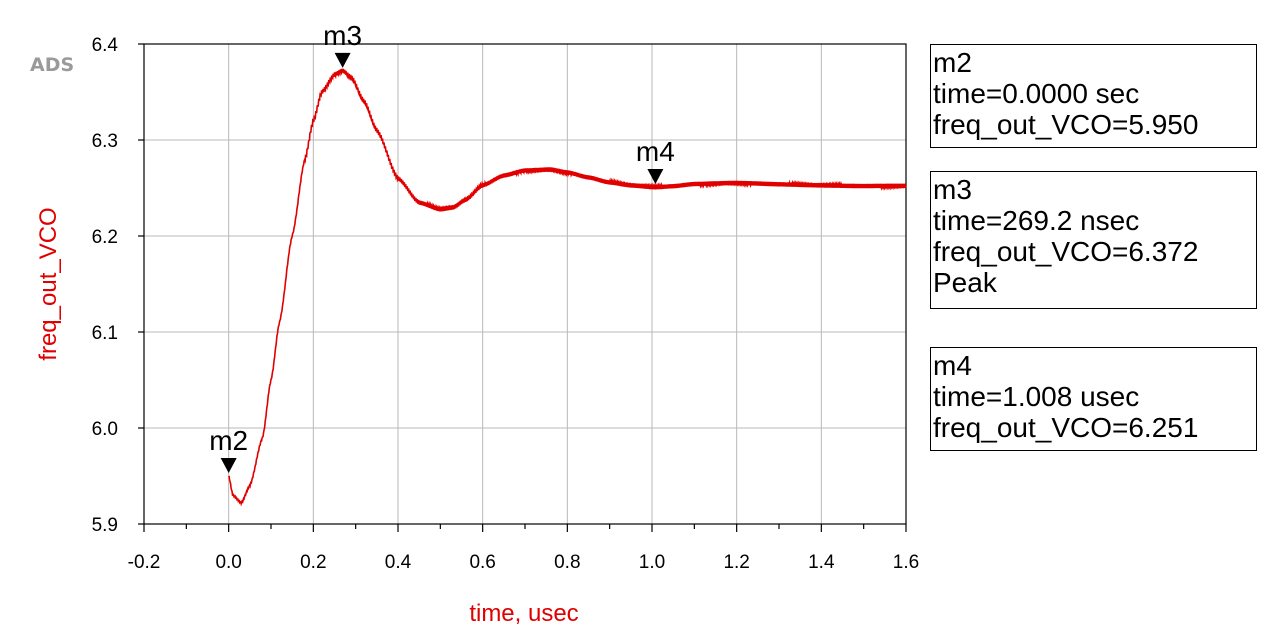 The width and height of the screenshot is (1283, 632). Describe the element at coordinates (965, 282) in the screenshot. I see `readout-line: Peak` at that location.